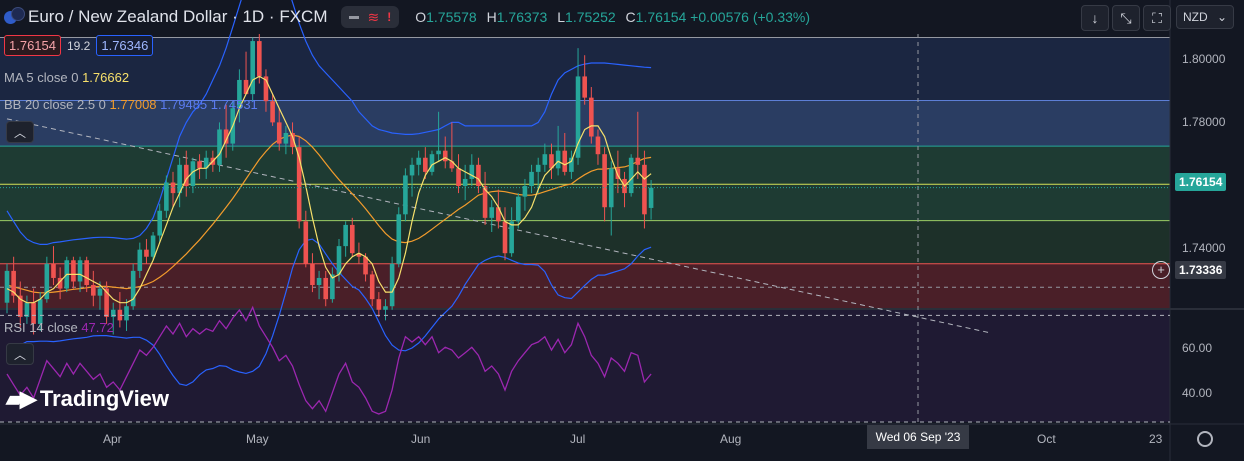 Image resolution: width=1244 pixels, height=461 pixels. What do you see at coordinates (1204, 122) in the screenshot?
I see `price-tick: 1.78000` at bounding box center [1204, 122].